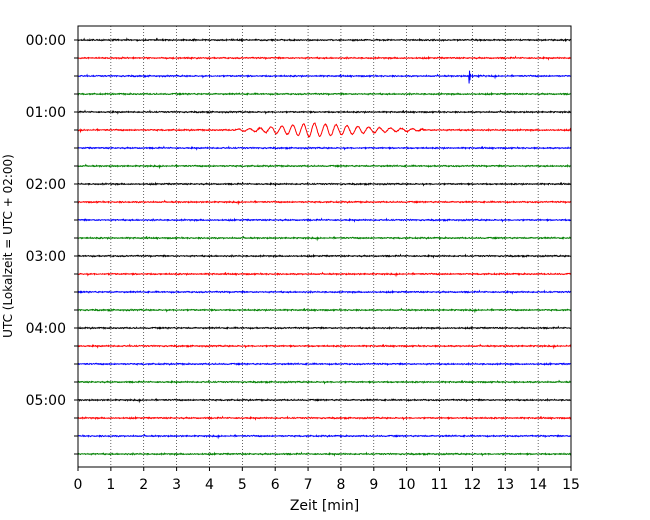  What do you see at coordinates (308, 485) in the screenshot?
I see `x-tick-label: 7` at bounding box center [308, 485].